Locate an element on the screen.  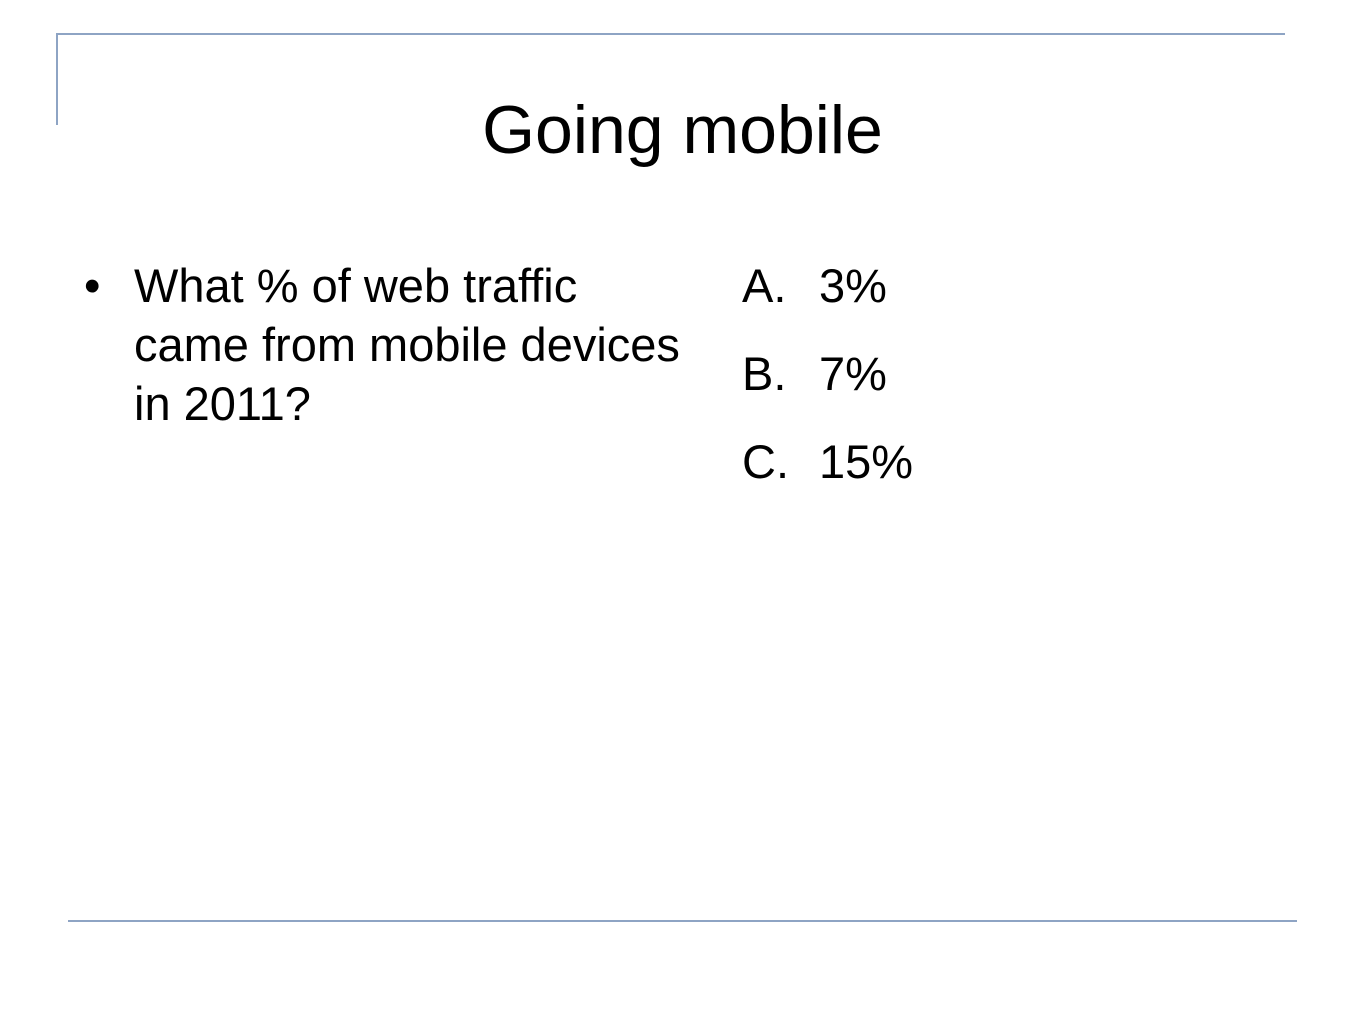
answer-list: A. 3% B. 7% C. 15% is located at coordinates (1022, 388).